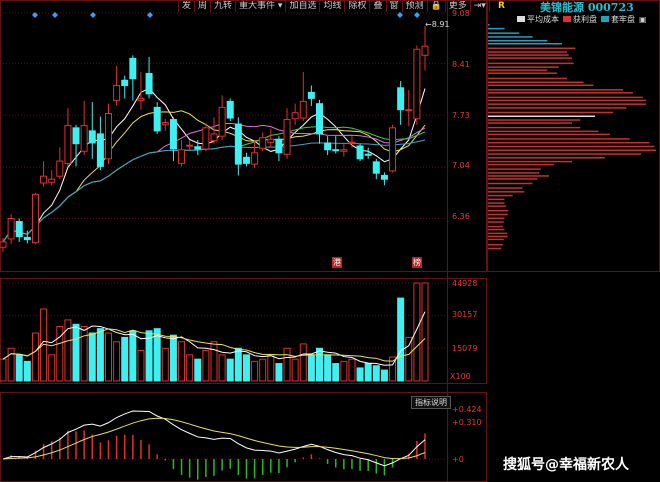 The image size is (660, 482). Describe the element at coordinates (415, 6) in the screenshot. I see `toolbar-item: 预测` at that location.